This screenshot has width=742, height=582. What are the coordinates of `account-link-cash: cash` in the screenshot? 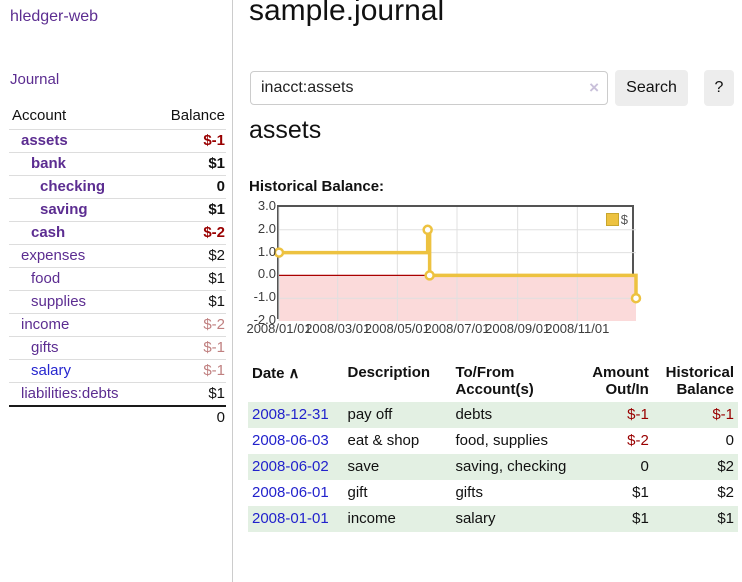 It's located at (48, 232).